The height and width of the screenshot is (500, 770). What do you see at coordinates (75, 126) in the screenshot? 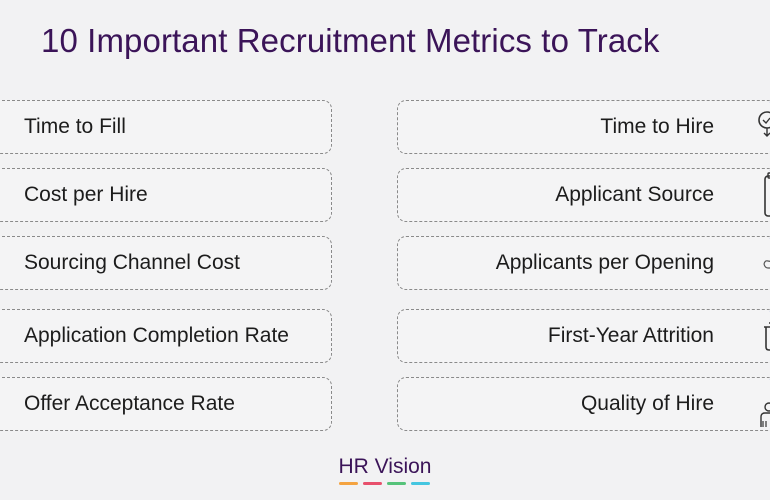
I see `metric-label: Time to Fill` at bounding box center [75, 126].